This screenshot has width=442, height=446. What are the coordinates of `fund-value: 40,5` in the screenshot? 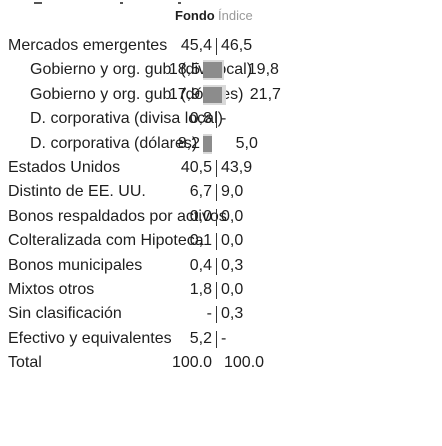 It's located at (196, 167).